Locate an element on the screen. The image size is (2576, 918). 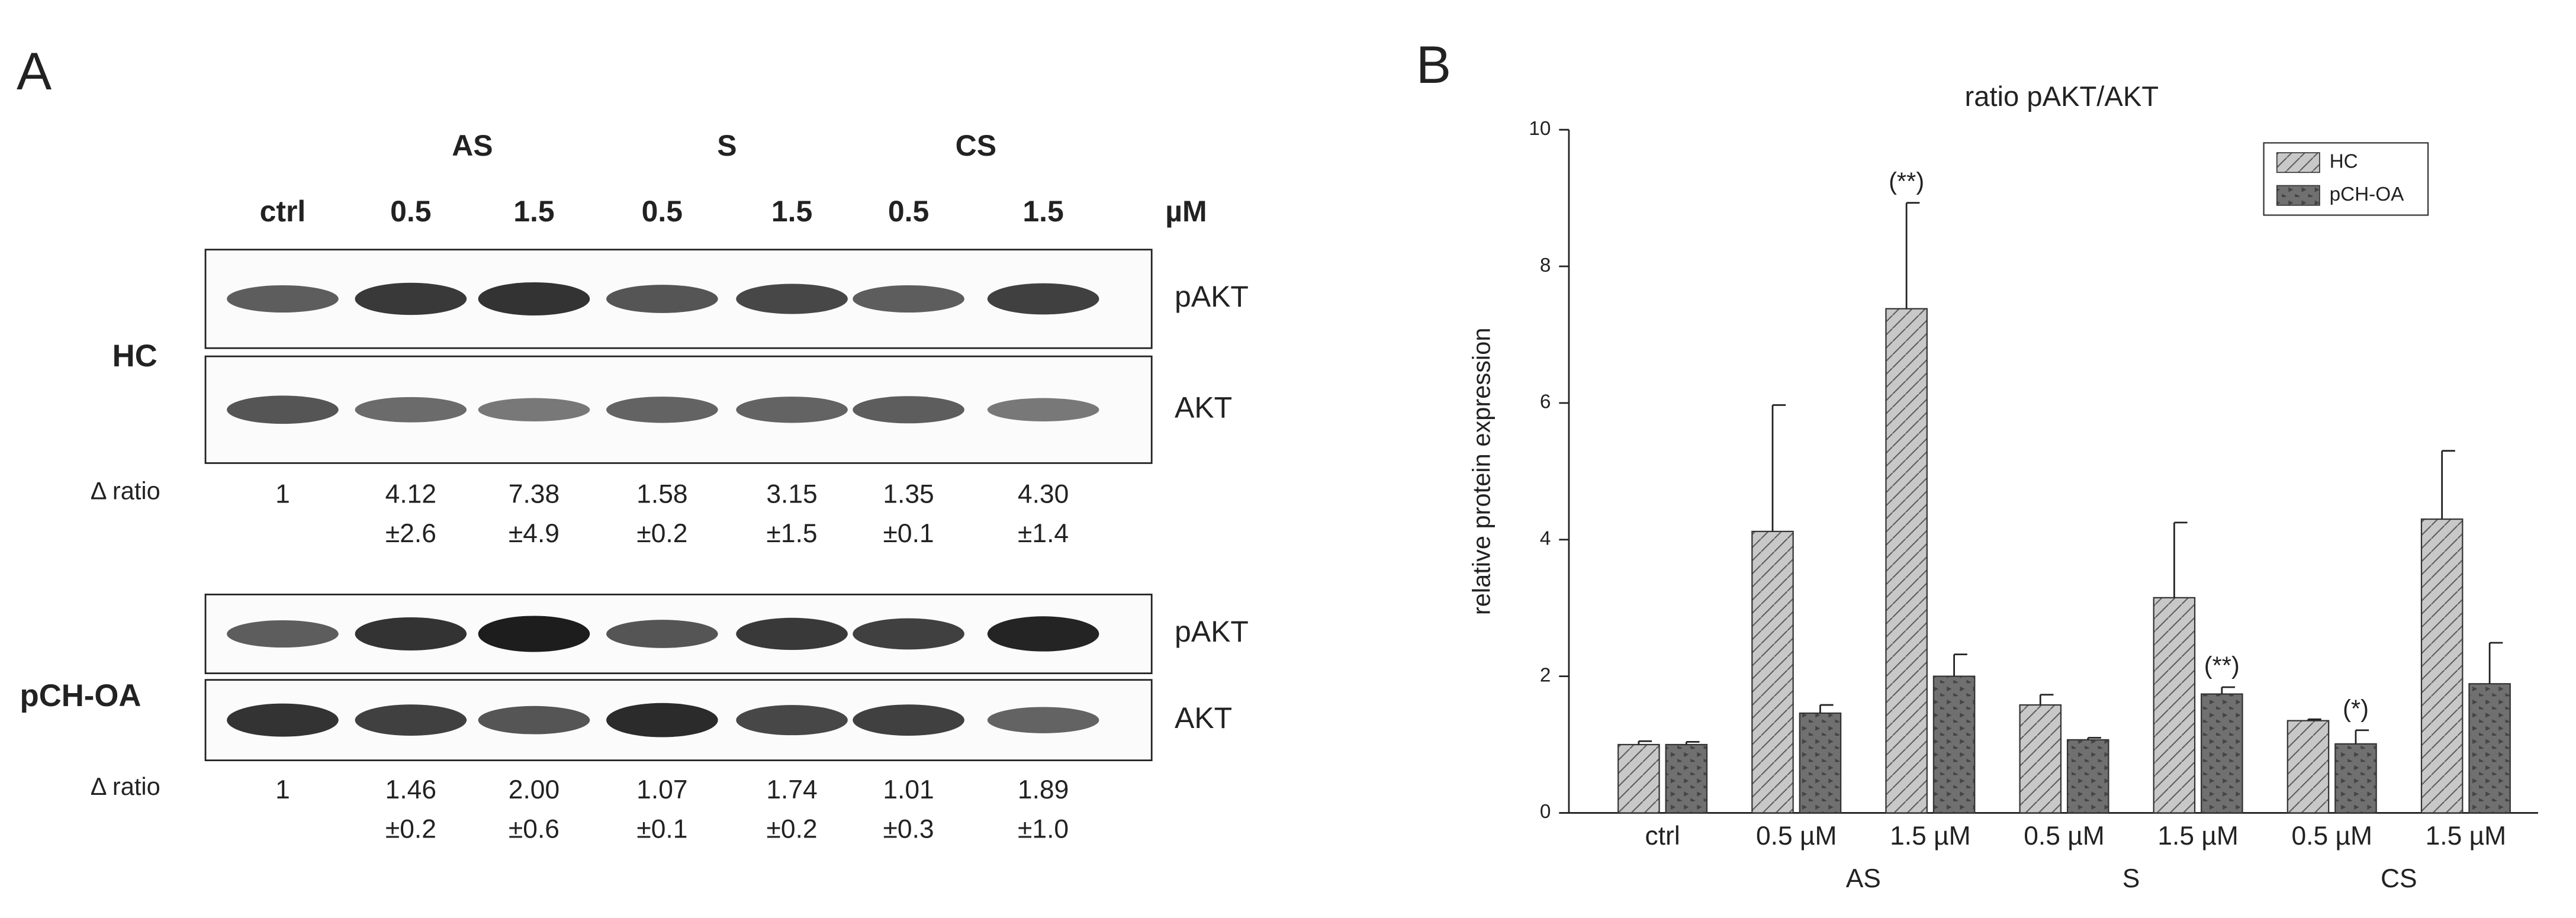
group-header: CS is located at coordinates (976, 145).